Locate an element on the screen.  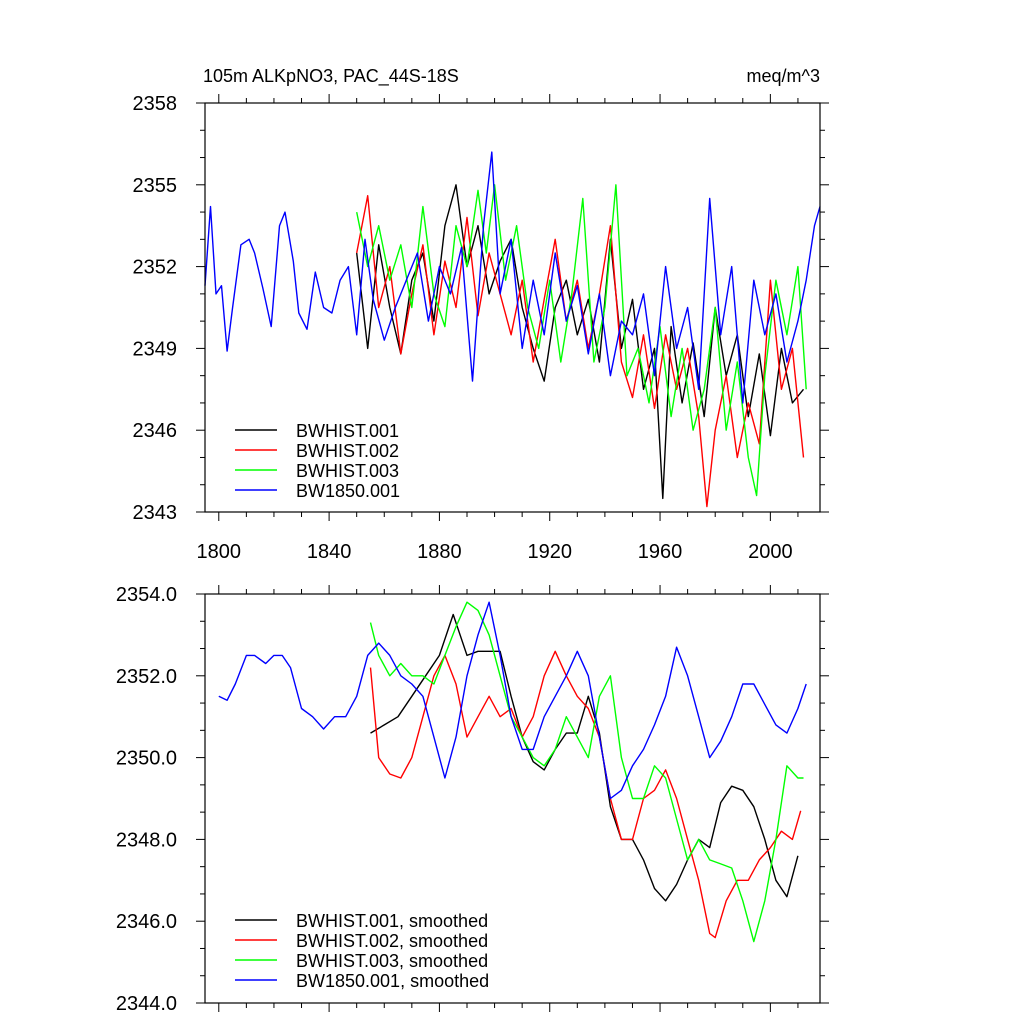
p1-y-tick-label: 2354.0 is located at coordinates (146, 595).